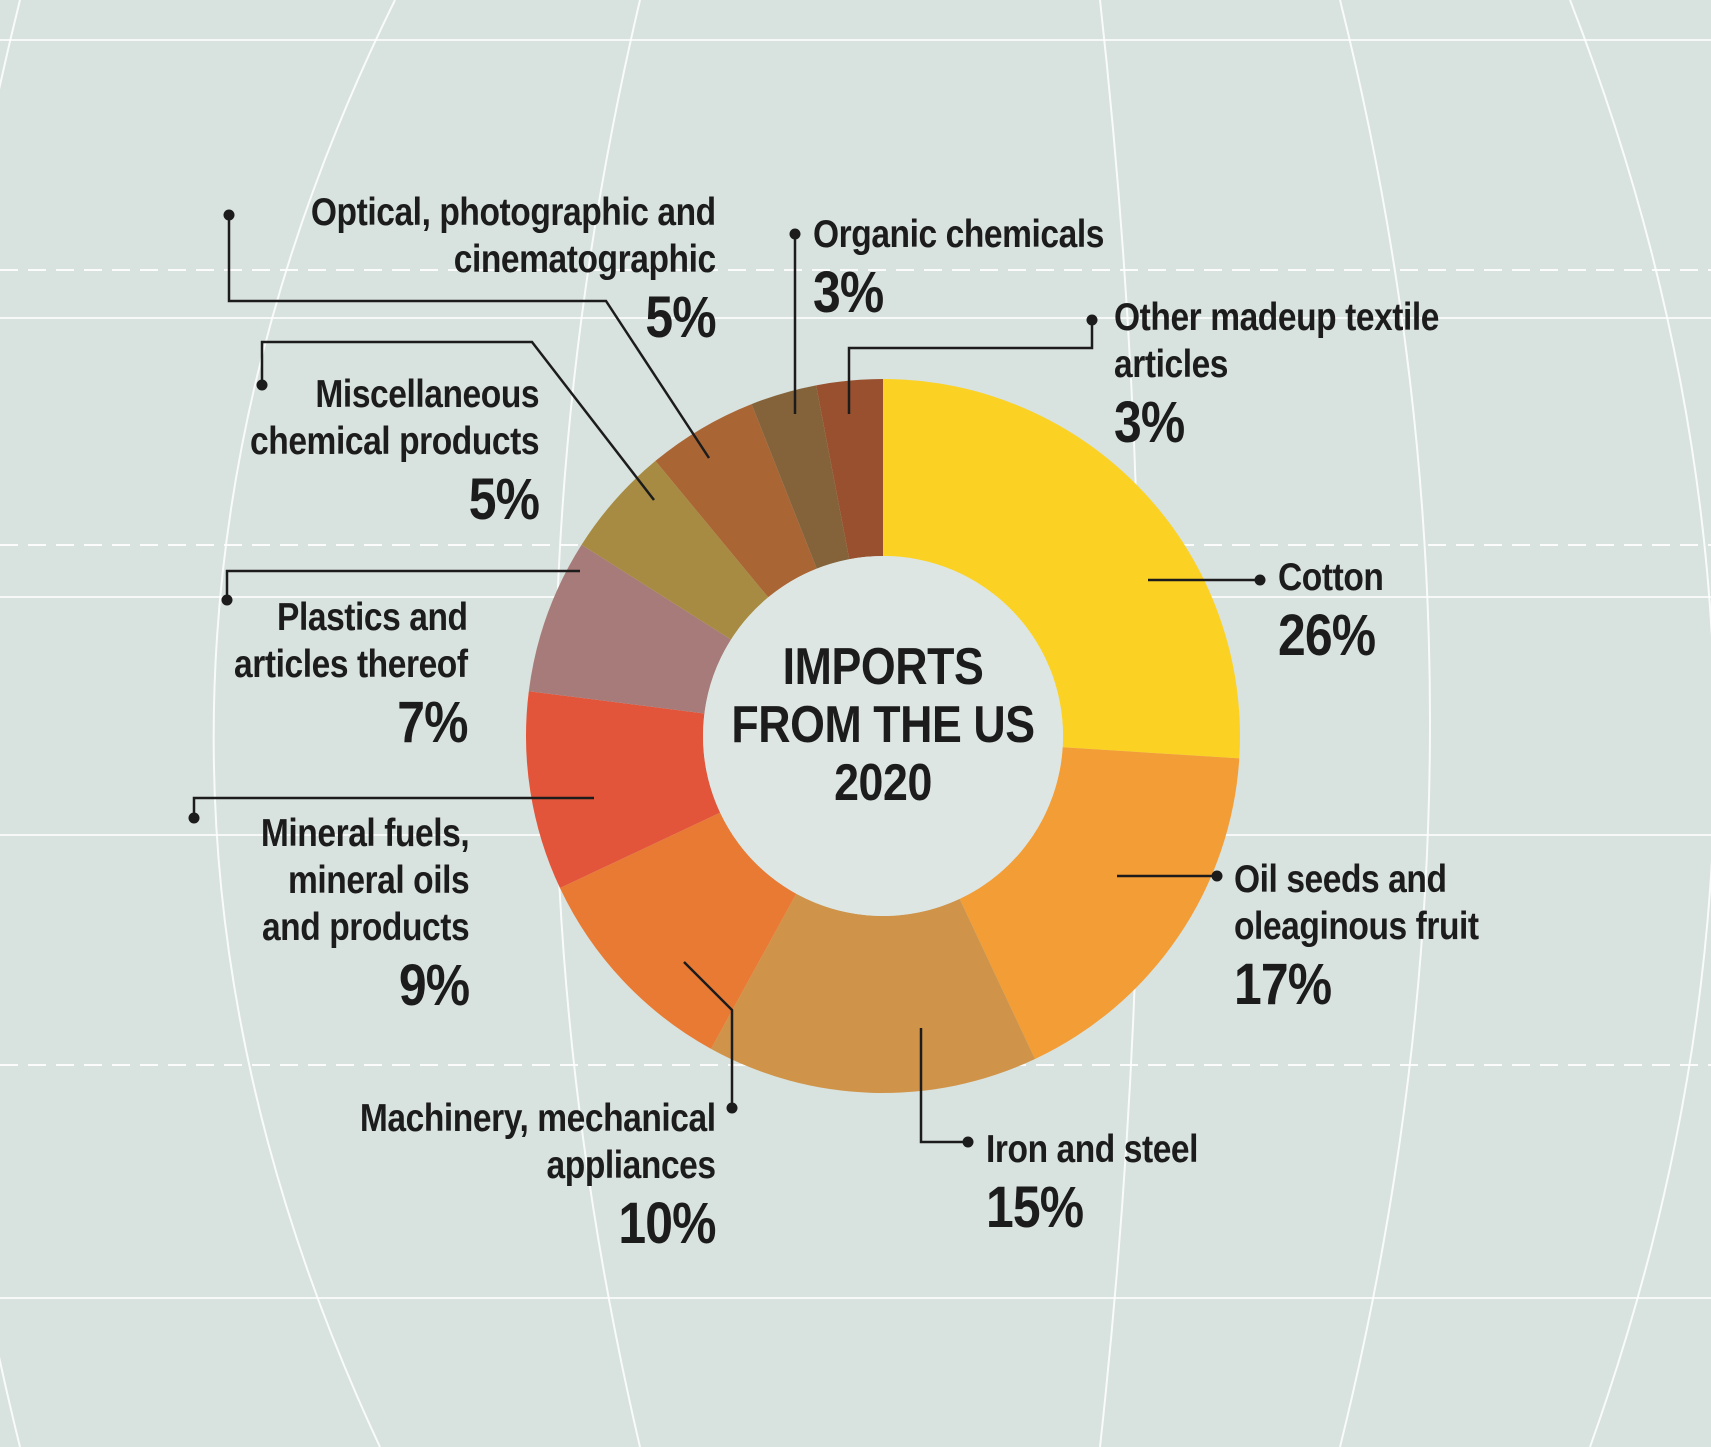 Image resolution: width=1711 pixels, height=1447 pixels. I want to click on chart-title: IMPORTS FROM THE US 2020, so click(883, 725).